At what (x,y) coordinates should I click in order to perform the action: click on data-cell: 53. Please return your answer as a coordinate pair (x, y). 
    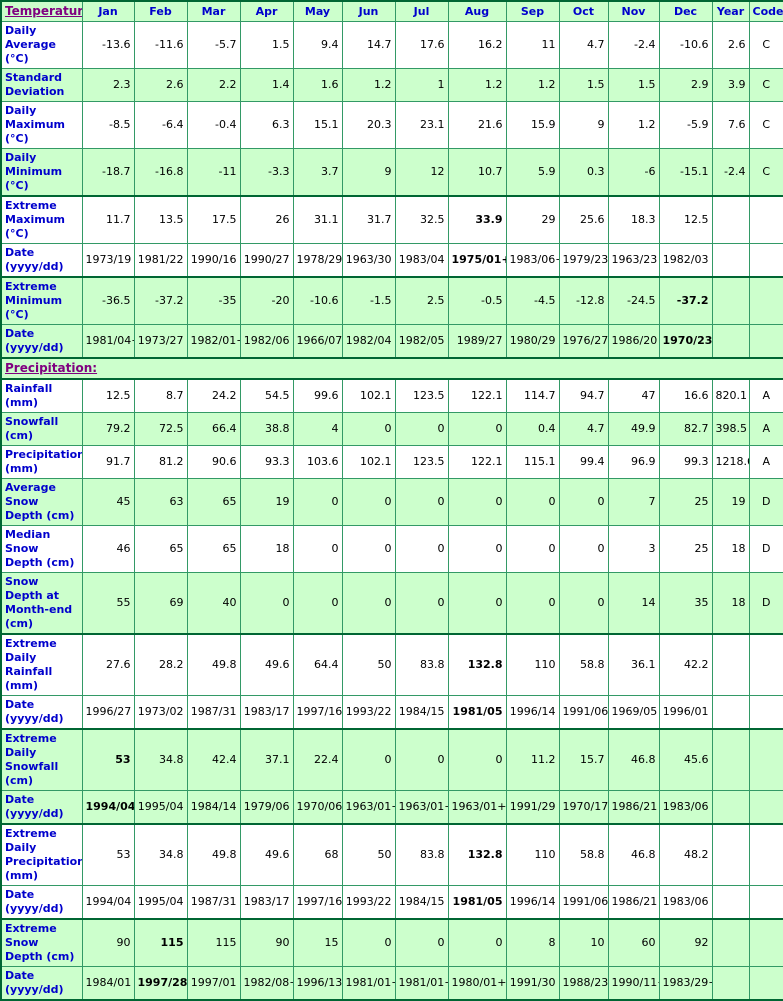
    Looking at the image, I should click on (108, 854).